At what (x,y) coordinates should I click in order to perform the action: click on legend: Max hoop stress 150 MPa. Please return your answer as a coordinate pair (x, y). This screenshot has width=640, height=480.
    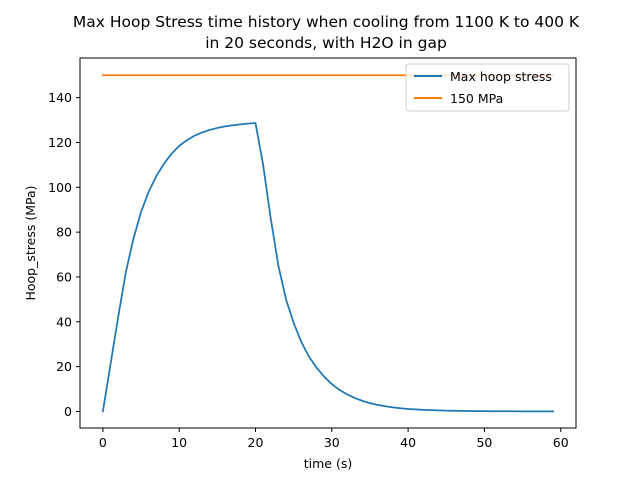
    Looking at the image, I should click on (487, 87).